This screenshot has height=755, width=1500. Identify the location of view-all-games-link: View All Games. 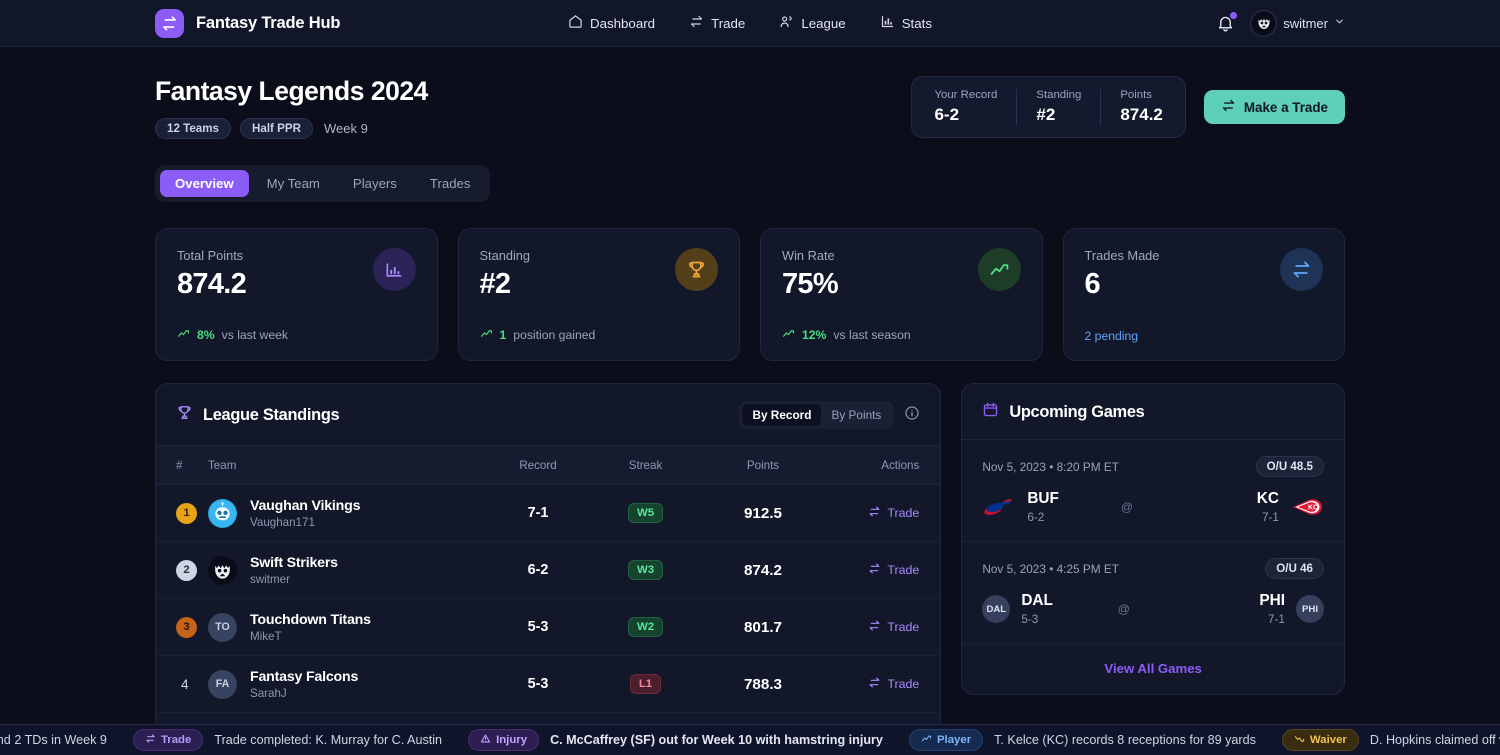
(1153, 668).